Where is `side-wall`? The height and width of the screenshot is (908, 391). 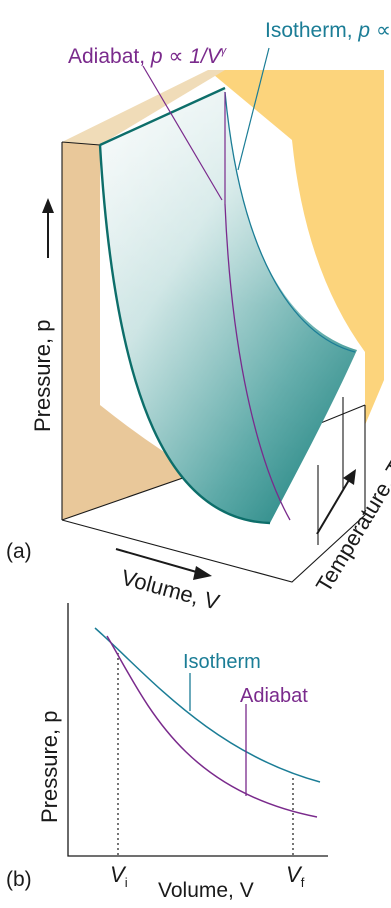 side-wall is located at coordinates (130, 331).